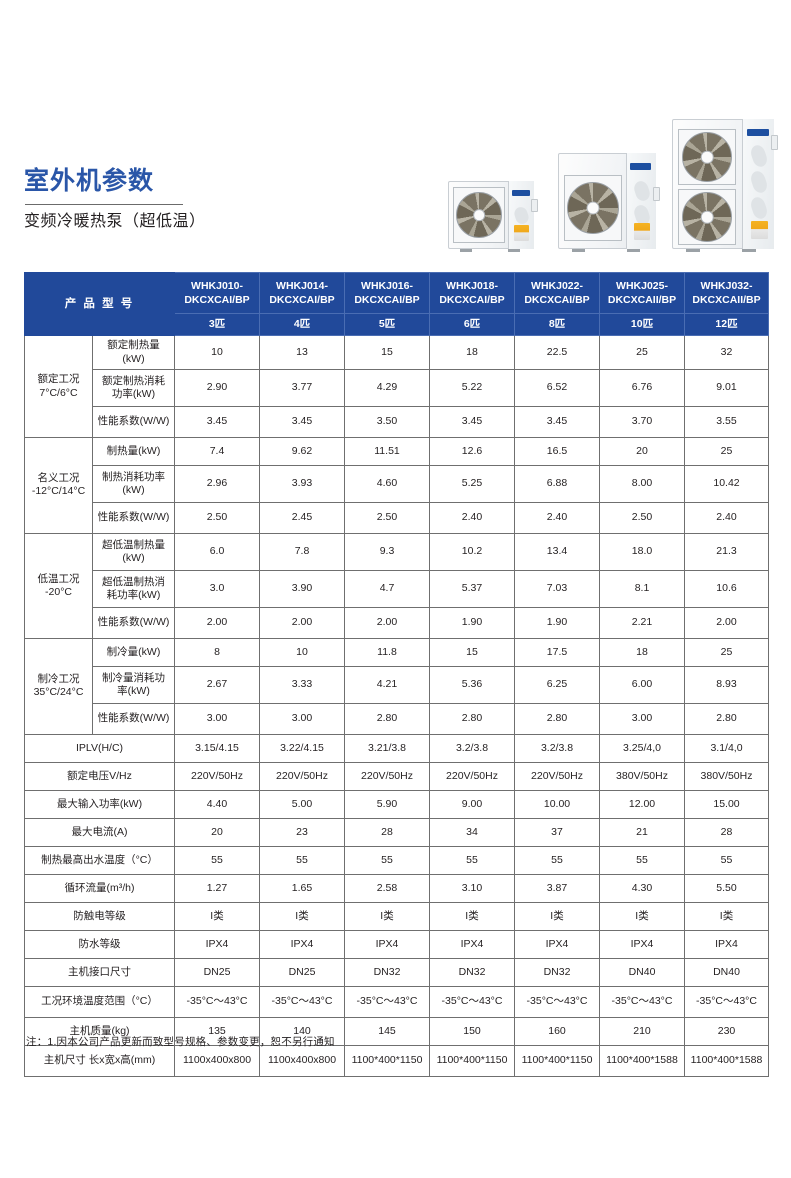 Image resolution: width=791 pixels, height=1178 pixels. I want to click on model-column-7: WHKJ032-DKCXCAII/BP, so click(726, 293).